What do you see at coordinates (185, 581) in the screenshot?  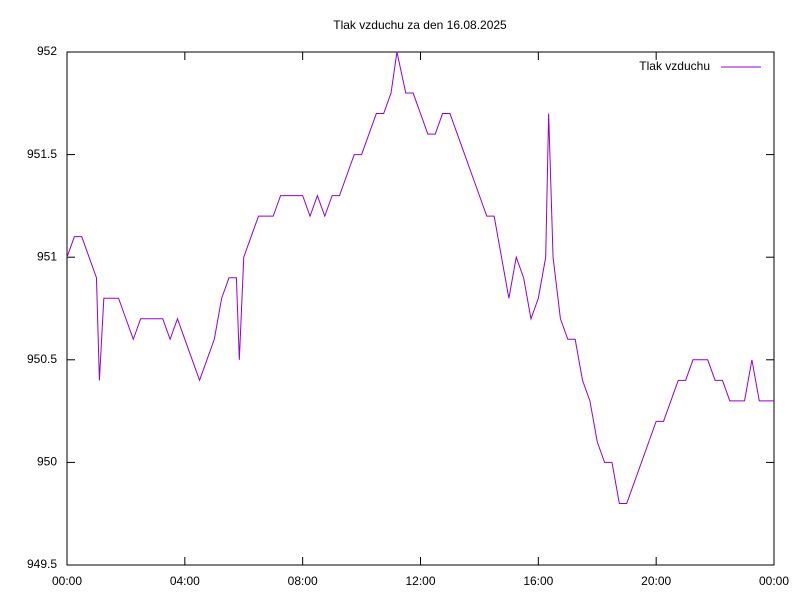 I see `x-tick-label: 04:00` at bounding box center [185, 581].